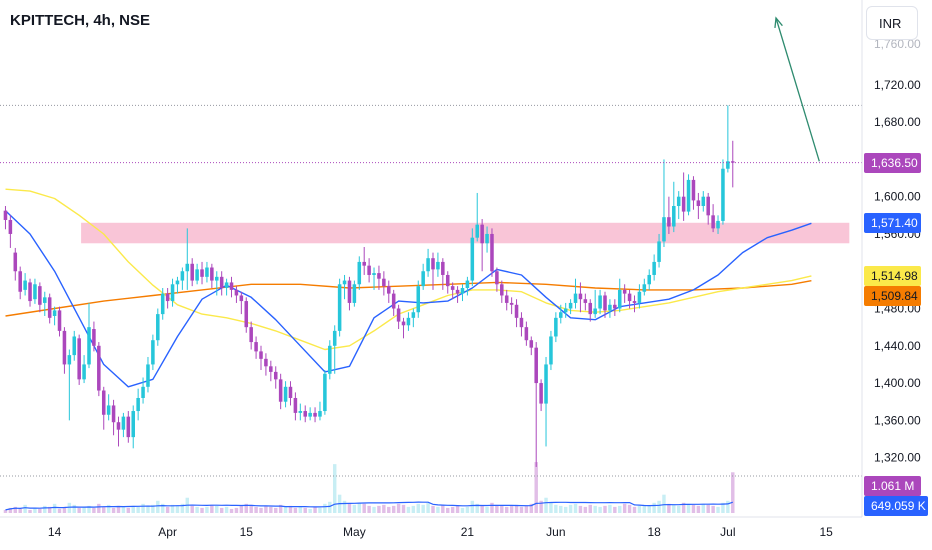 The height and width of the screenshot is (550, 932). What do you see at coordinates (797, 89) in the screenshot?
I see `projection-arrow` at bounding box center [797, 89].